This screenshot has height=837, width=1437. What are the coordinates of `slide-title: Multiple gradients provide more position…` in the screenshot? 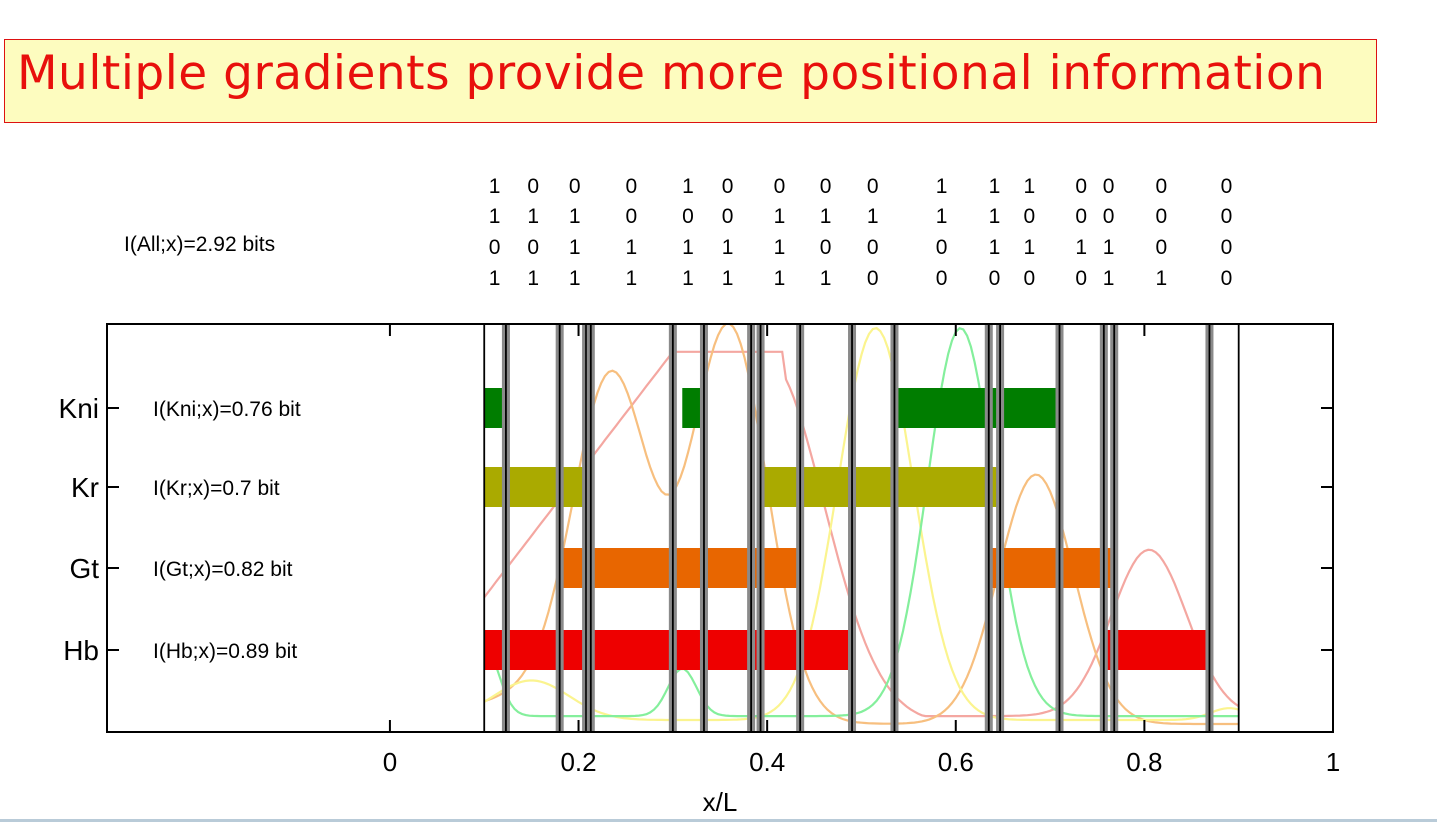 It's located at (671, 73).